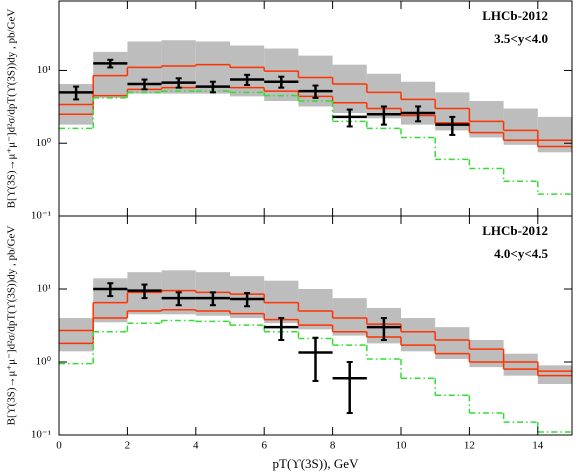  I want to click on annotation: 4.0<y<4.5, so click(521, 253).